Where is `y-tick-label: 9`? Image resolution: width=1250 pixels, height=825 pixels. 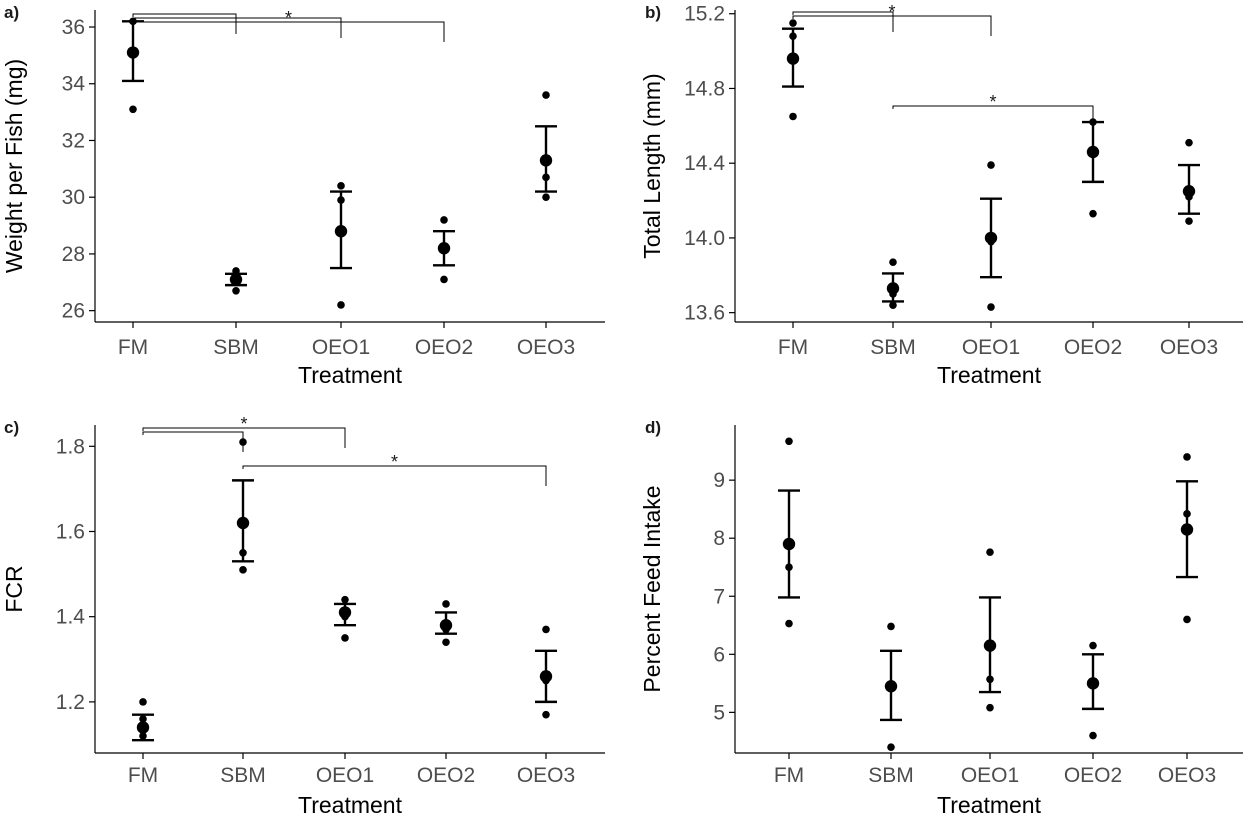
y-tick-label: 9 is located at coordinates (719, 480).